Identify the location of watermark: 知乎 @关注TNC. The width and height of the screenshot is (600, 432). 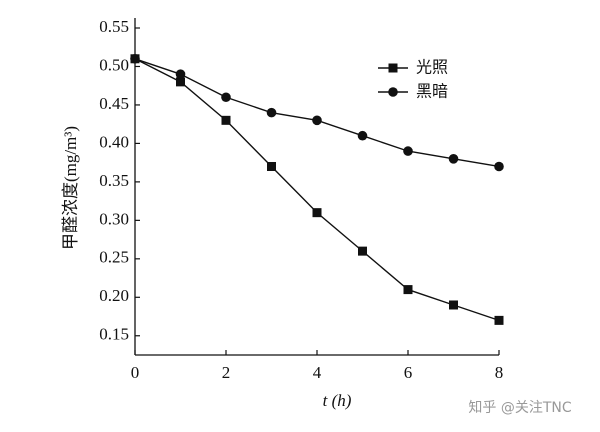
(519, 407).